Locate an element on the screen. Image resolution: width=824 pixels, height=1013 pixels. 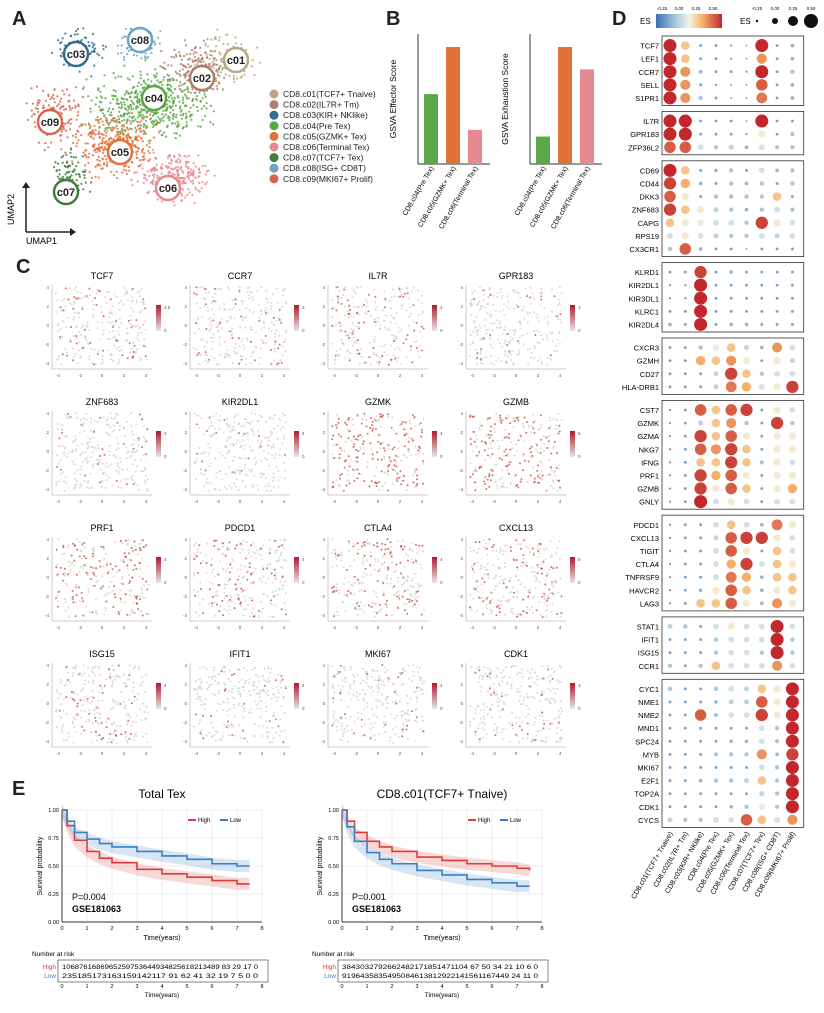
feature-xtick: -4 is located at coordinates (196, 501).